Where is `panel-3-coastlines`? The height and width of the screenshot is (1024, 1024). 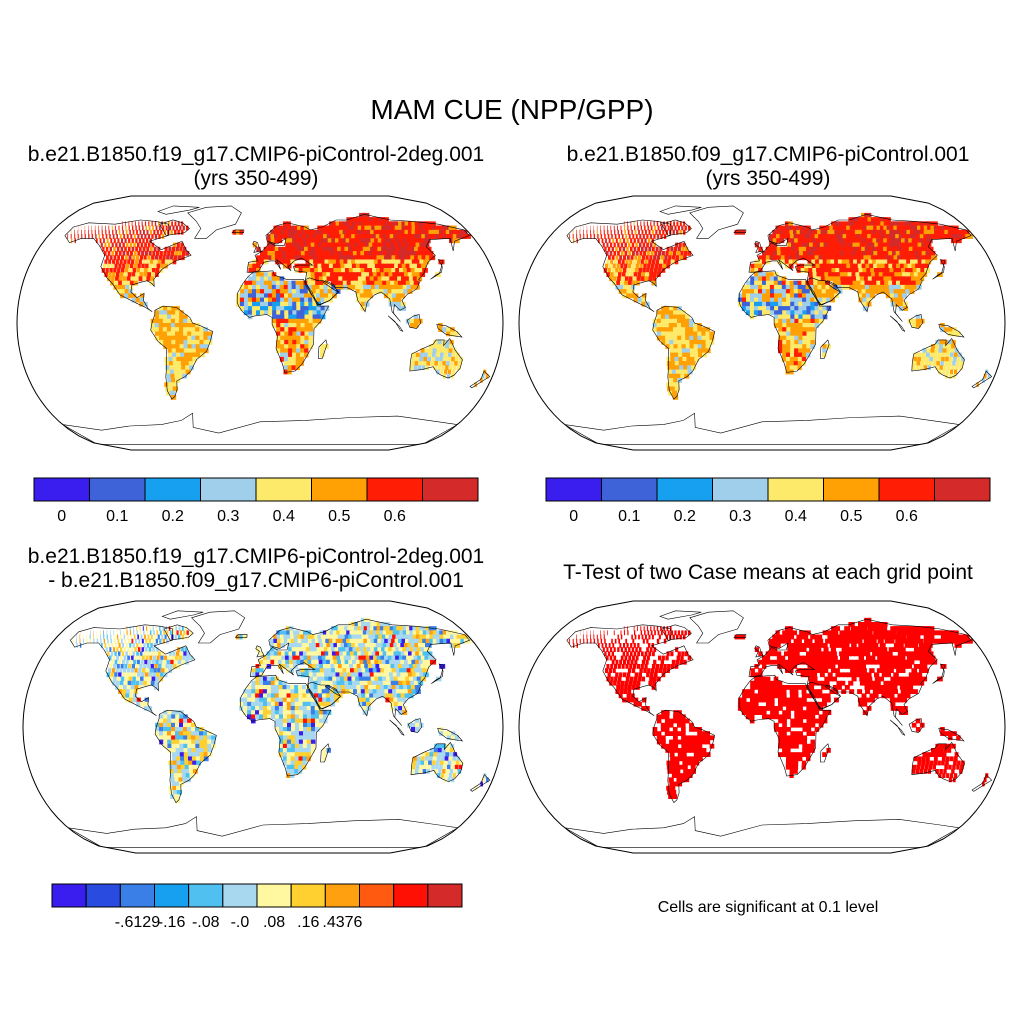 panel-3-coastlines is located at coordinates (279, 729).